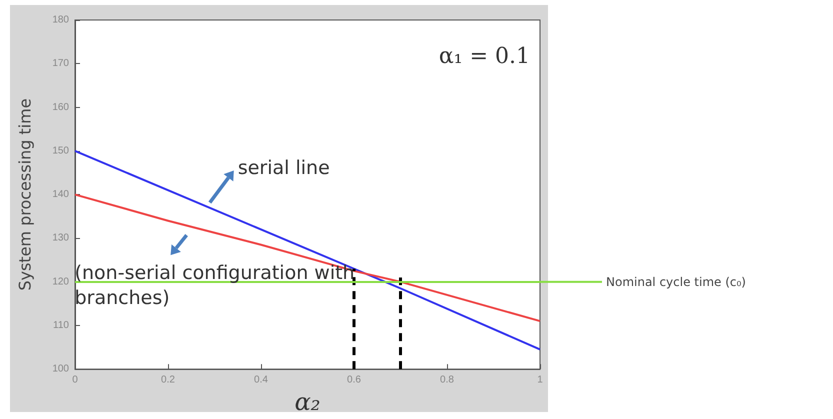  What do you see at coordinates (61, 325) in the screenshot?
I see `y-tick-label: 110` at bounding box center [61, 325].